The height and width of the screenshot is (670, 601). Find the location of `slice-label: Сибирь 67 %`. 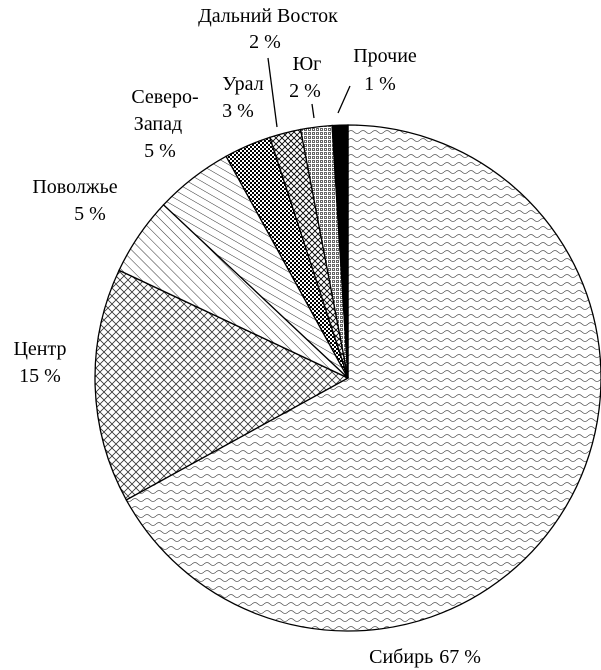

slice-label: Сибирь 67 % is located at coordinates (425, 657).